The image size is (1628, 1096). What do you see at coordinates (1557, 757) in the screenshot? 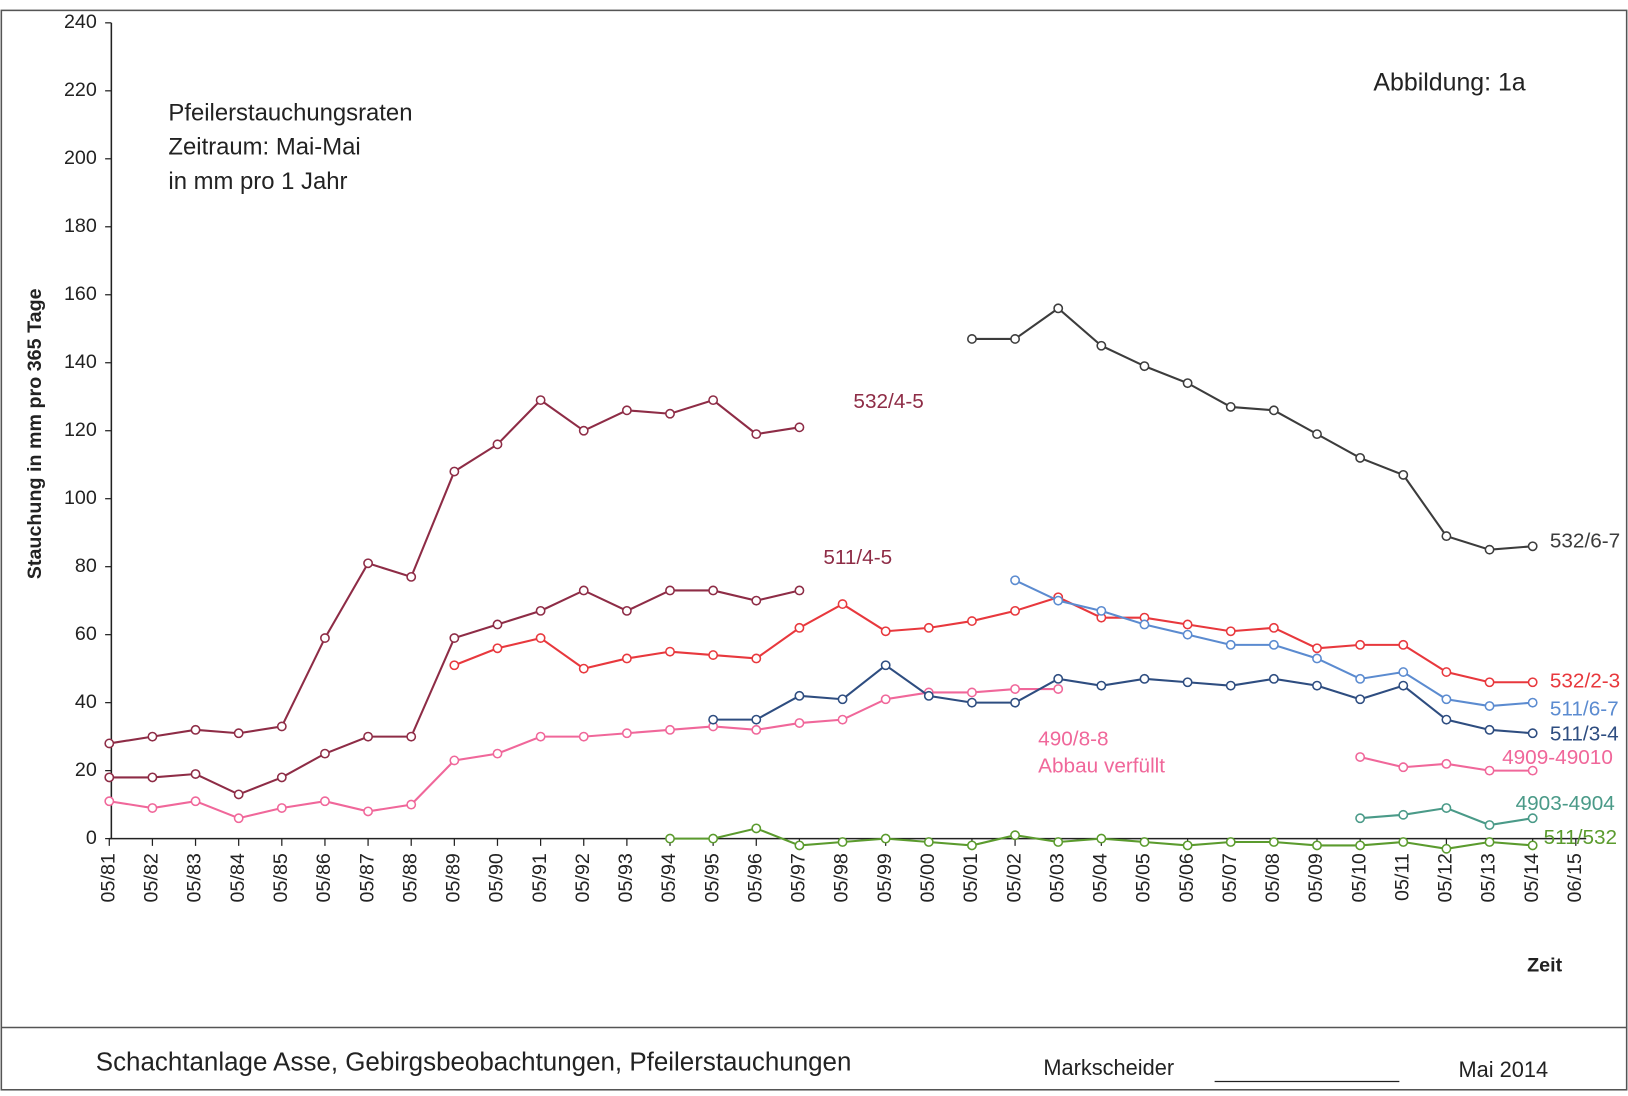
I see `series-label: 4909-49010` at bounding box center [1557, 757].